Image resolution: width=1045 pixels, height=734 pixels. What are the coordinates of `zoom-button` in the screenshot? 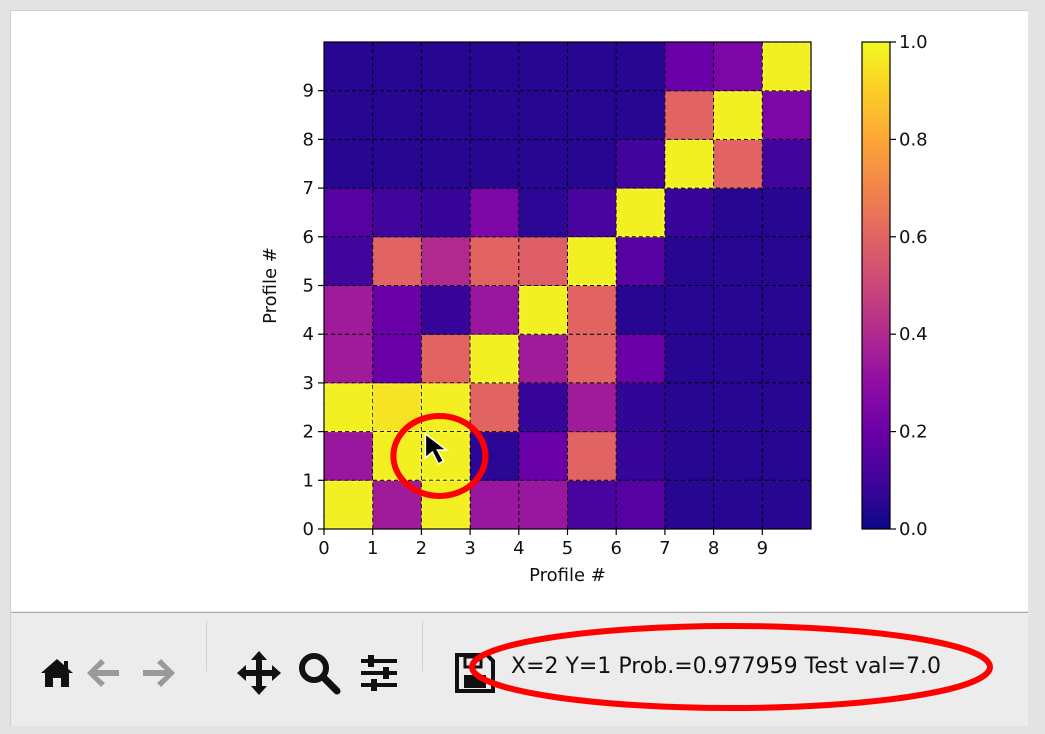 It's located at (319, 675).